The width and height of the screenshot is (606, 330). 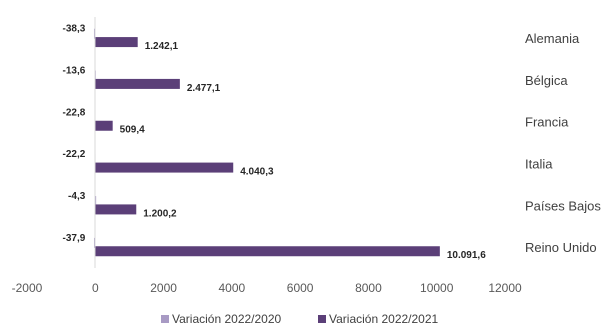 I want to click on category-label: Bélgica, so click(x=546, y=80).